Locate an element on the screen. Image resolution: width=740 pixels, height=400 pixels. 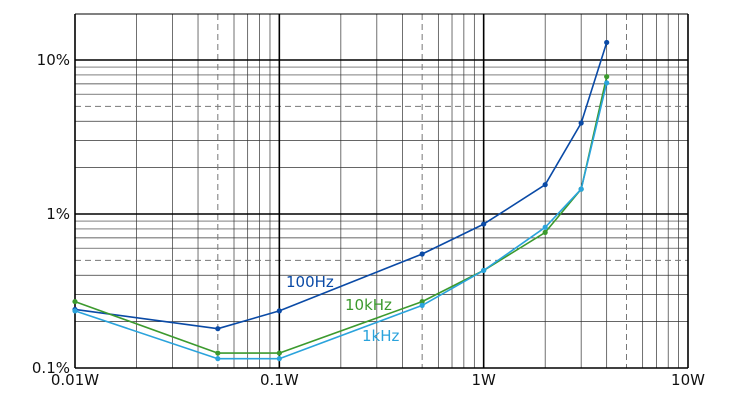
series-label-1khz: 1kHz is located at coordinates (381, 336).